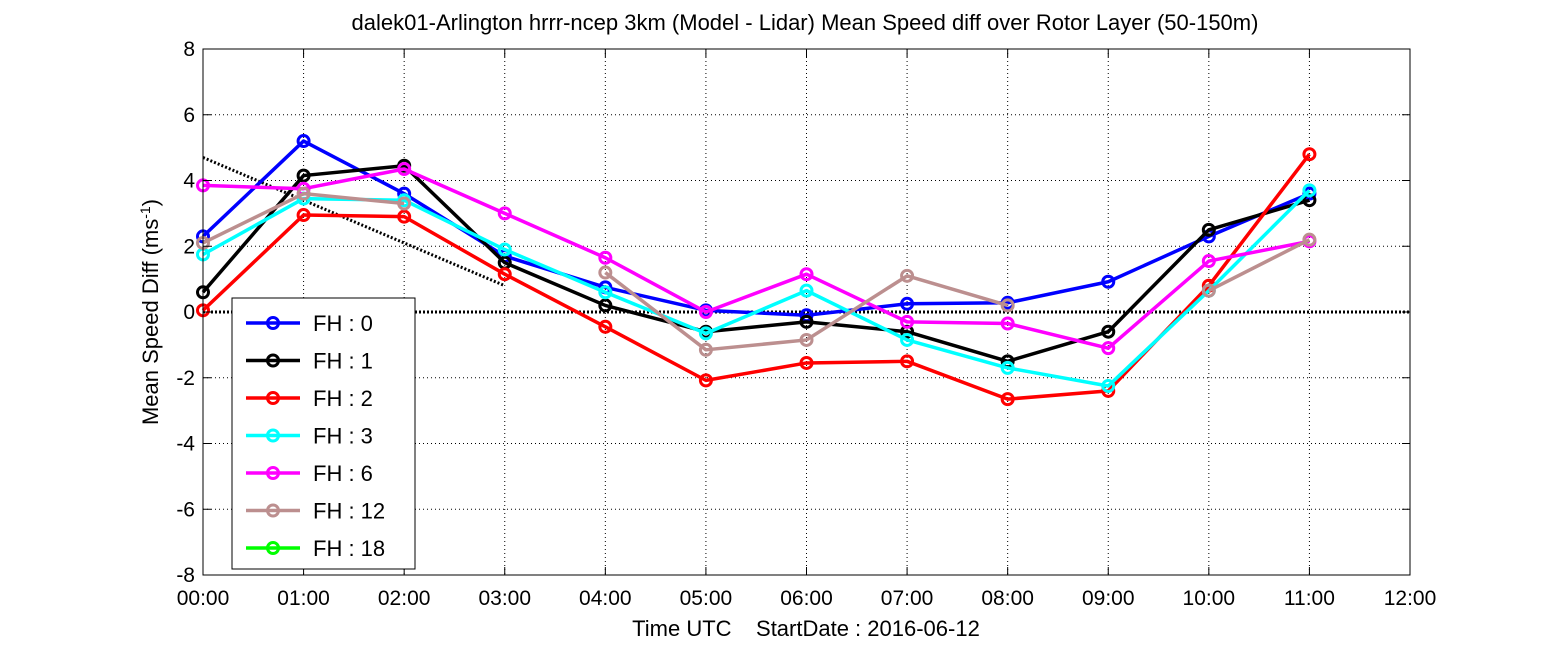 This screenshot has width=1559, height=656. Describe the element at coordinates (185, 378) in the screenshot. I see `y-tick-label: -2` at that location.